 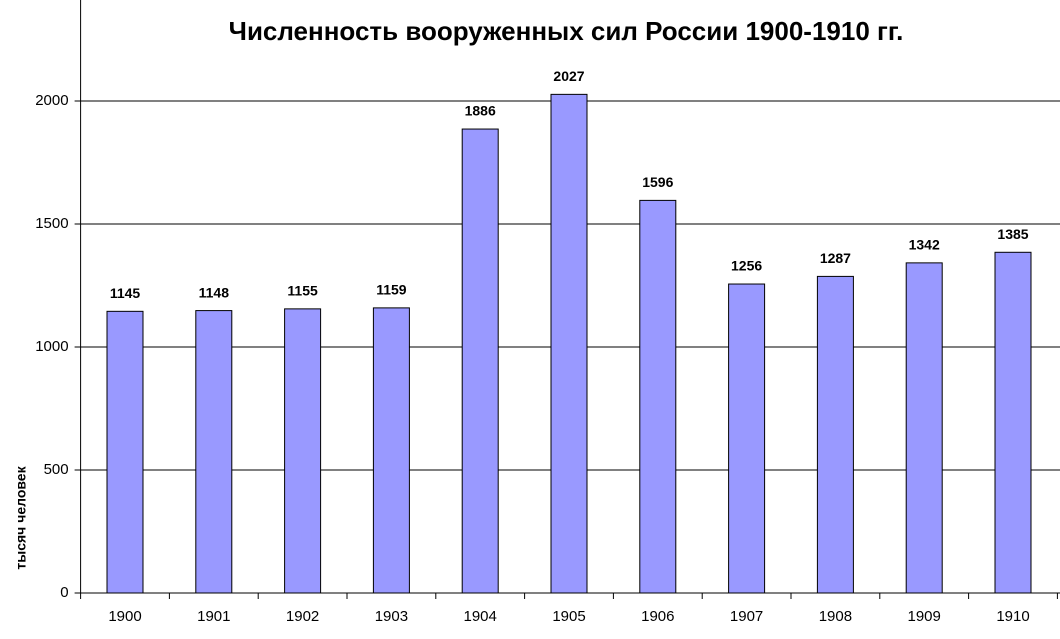 What do you see at coordinates (746, 266) in the screenshot?
I see `data-label: 1256` at bounding box center [746, 266].